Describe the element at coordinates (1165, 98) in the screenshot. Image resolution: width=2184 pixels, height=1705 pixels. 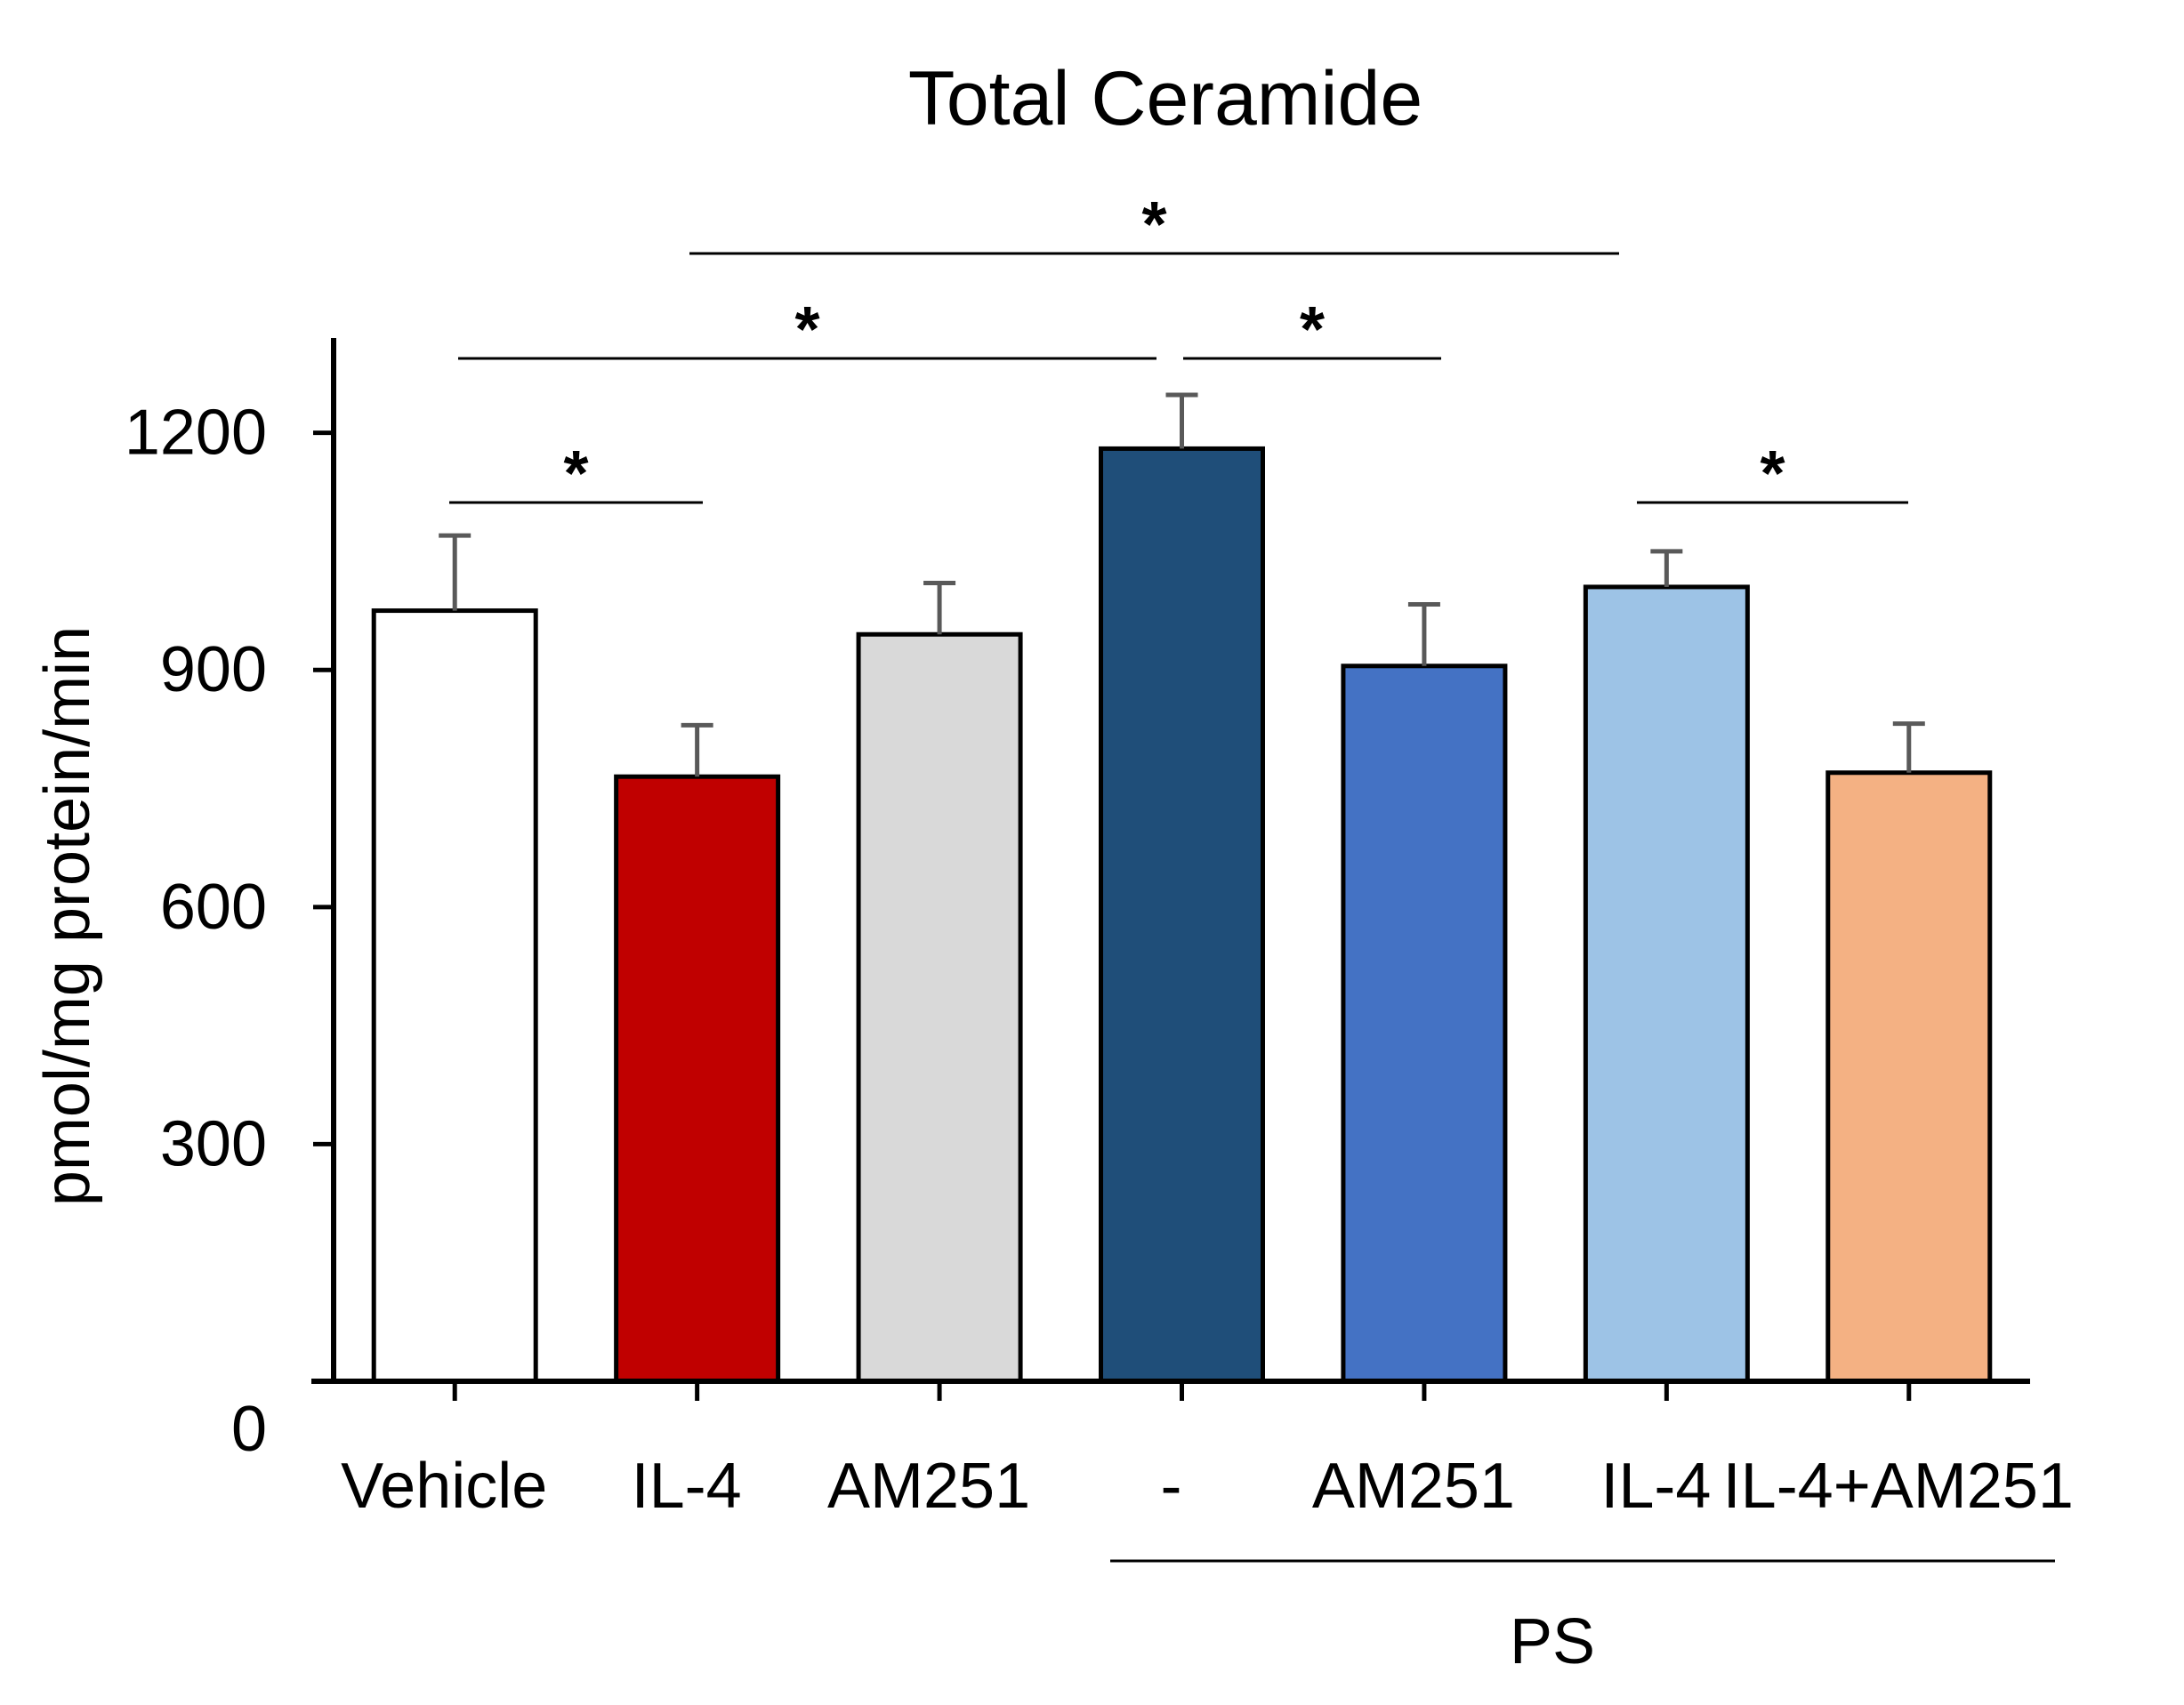
I see `chart-title: Total Ceramide` at that location.